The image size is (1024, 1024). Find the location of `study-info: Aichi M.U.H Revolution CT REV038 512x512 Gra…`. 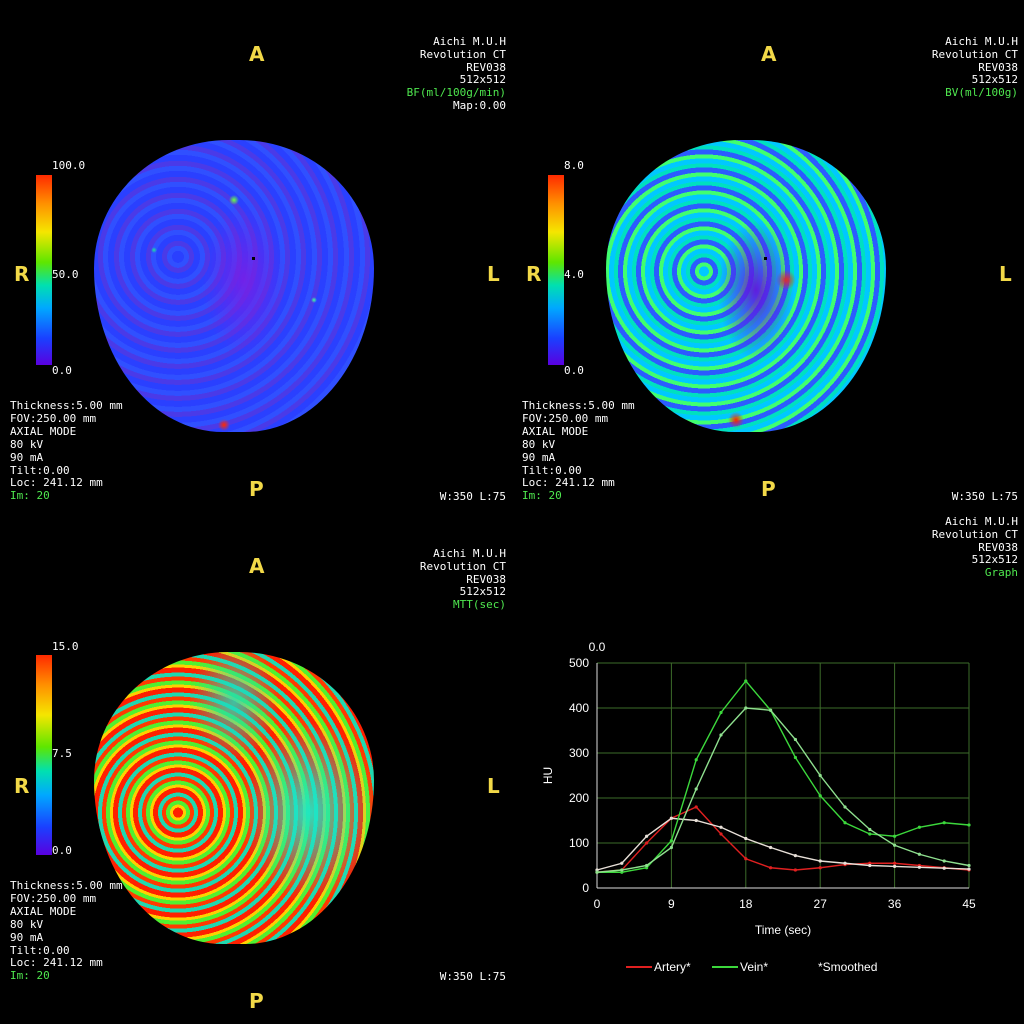

study-info: Aichi M.U.H Revolution CT REV038 512x512 Gra… is located at coordinates (974, 547).